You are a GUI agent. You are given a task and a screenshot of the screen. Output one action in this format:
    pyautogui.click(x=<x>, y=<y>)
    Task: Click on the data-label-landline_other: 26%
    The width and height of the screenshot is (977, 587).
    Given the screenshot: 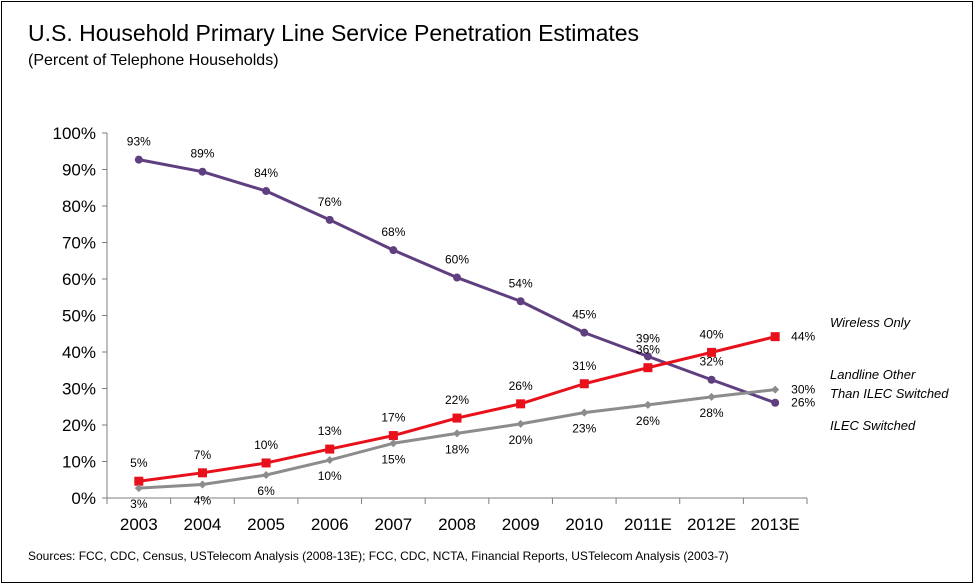 What is the action you would take?
    pyautogui.click(x=648, y=421)
    